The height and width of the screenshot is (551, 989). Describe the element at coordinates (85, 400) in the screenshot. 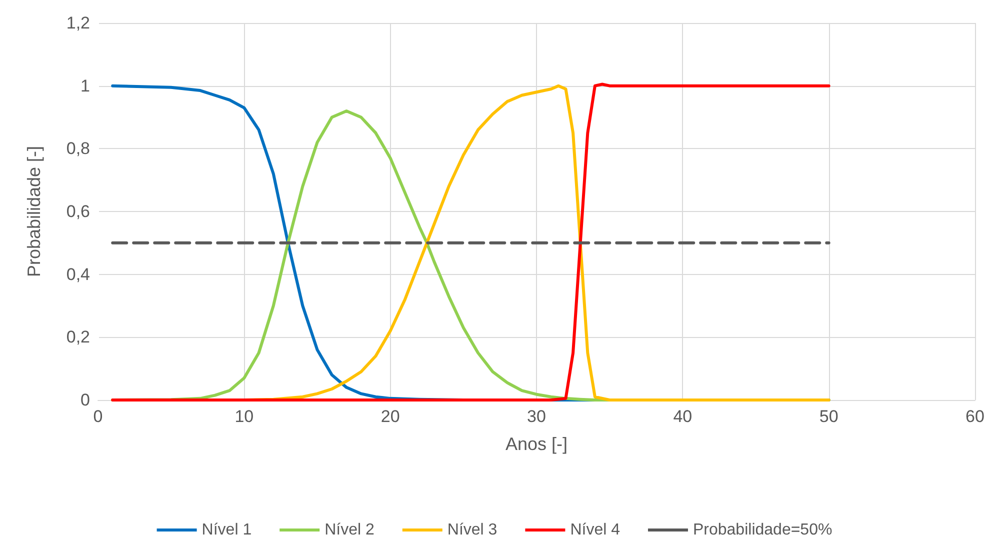

I see `y-tick-label: 0` at that location.